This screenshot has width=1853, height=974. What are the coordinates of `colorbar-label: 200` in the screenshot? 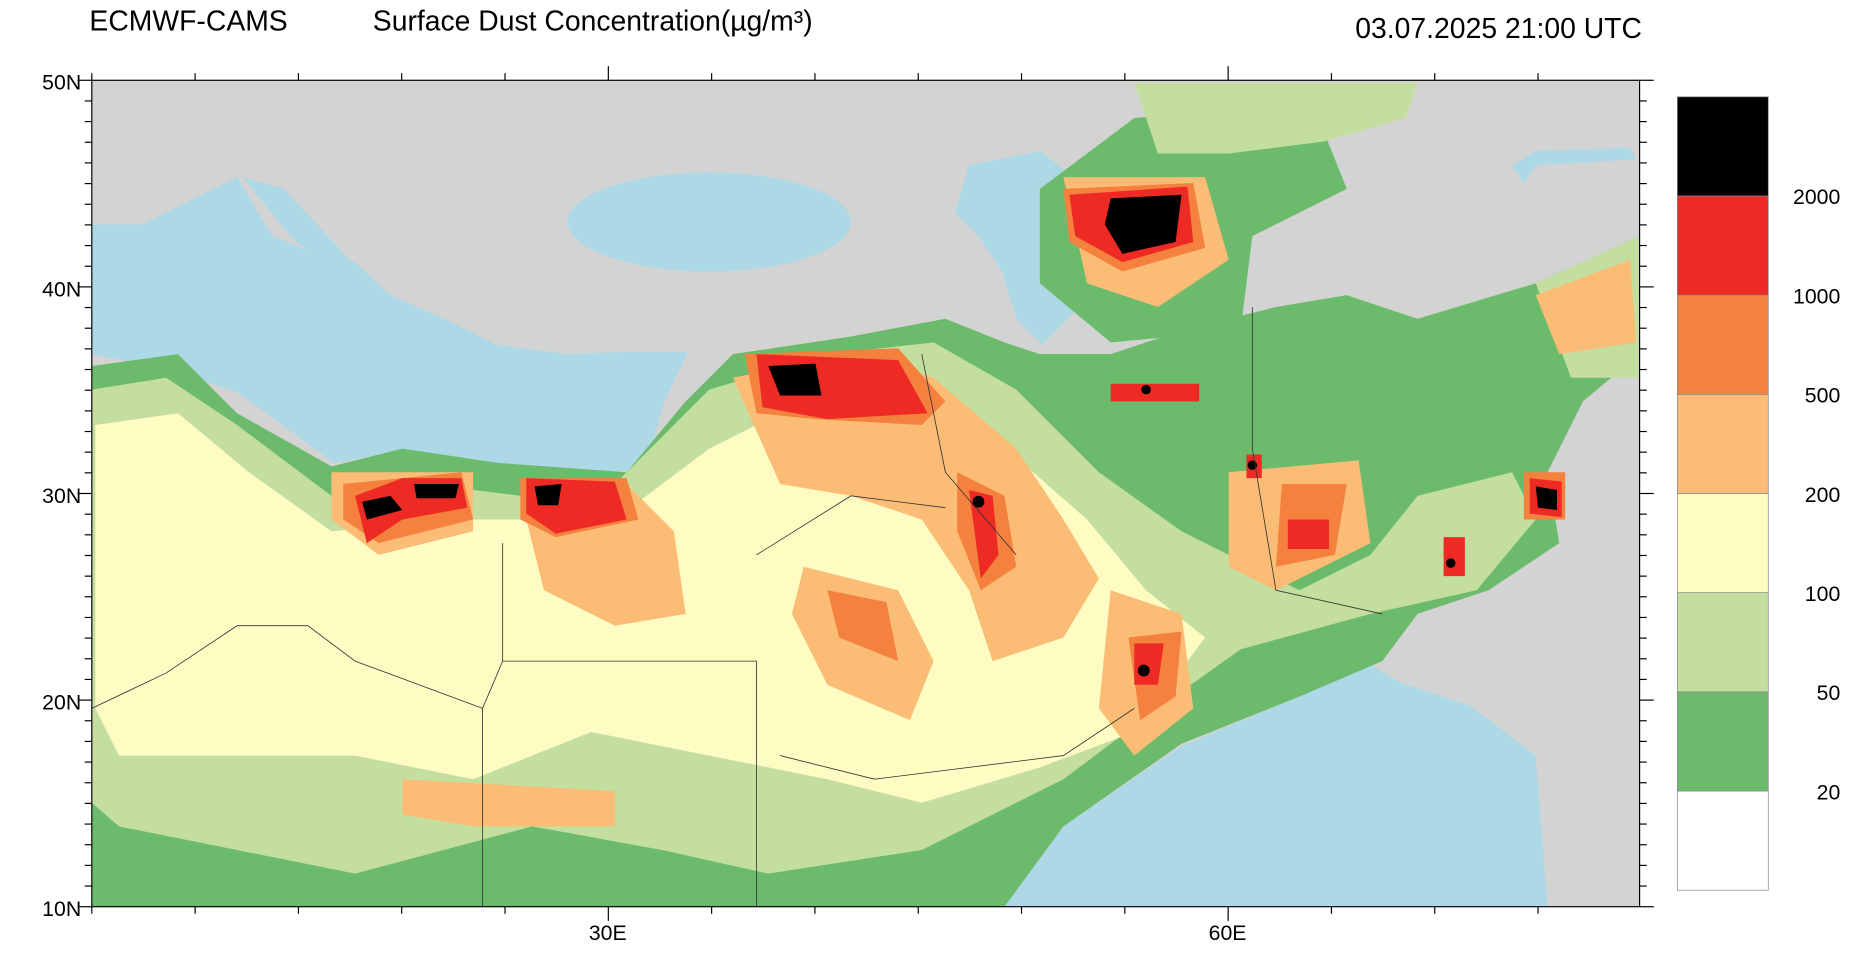 It's located at (1822, 495).